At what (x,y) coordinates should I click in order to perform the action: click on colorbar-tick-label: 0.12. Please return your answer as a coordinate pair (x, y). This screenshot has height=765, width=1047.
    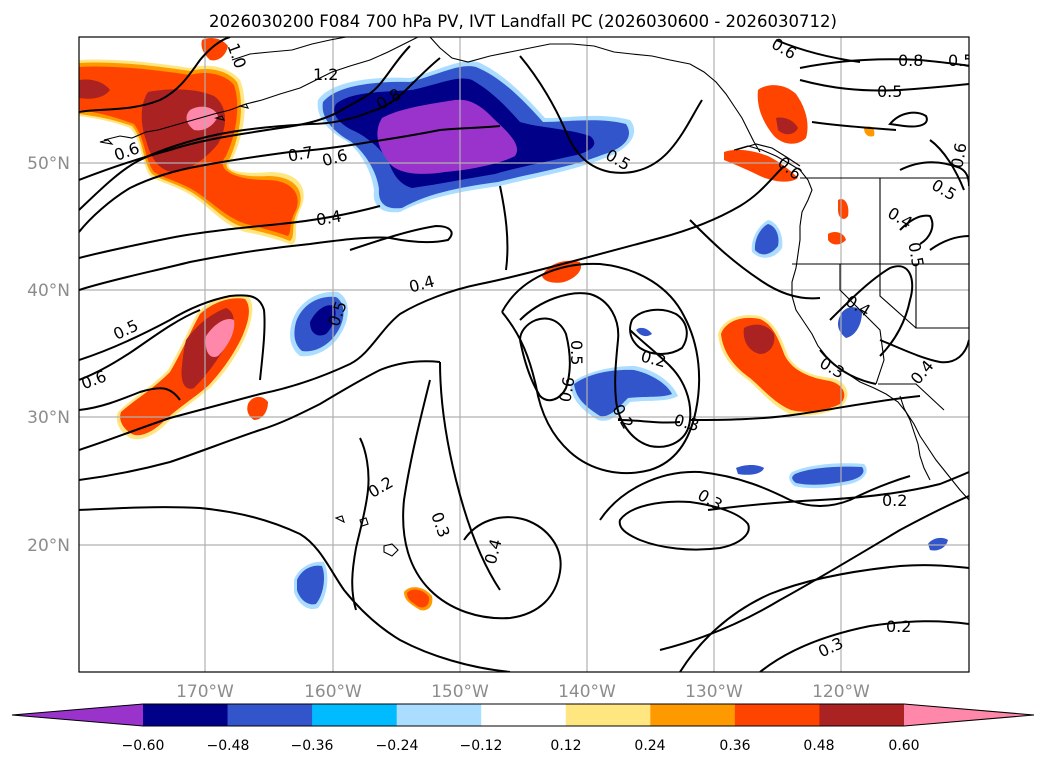
    Looking at the image, I should click on (565, 746).